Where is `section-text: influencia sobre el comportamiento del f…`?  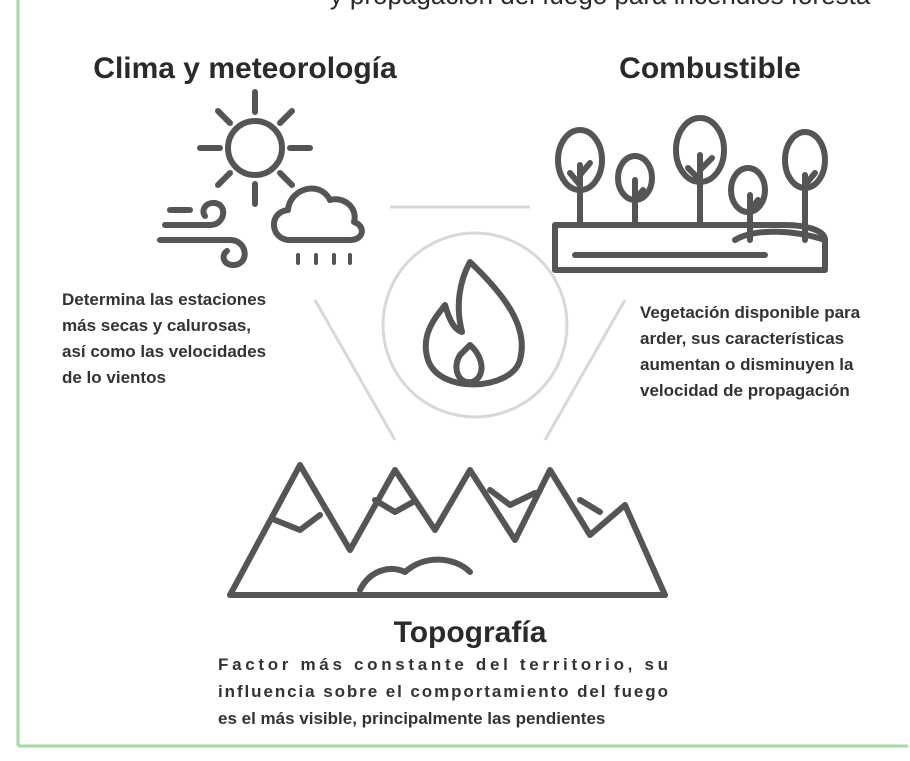
section-text: influencia sobre el comportamiento del f… is located at coordinates (443, 691).